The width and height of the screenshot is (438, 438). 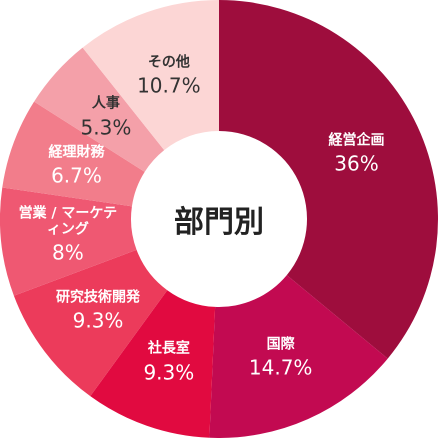 I want to click on category-label: 経営企画, so click(x=356, y=140).